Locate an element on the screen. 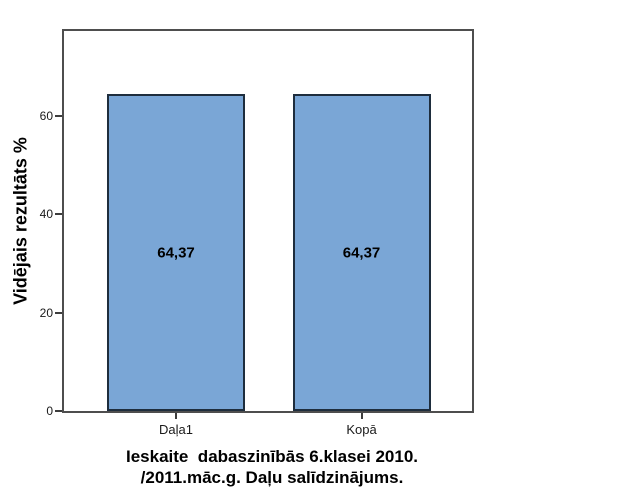  x-category-label: Daļa1 is located at coordinates (176, 429).